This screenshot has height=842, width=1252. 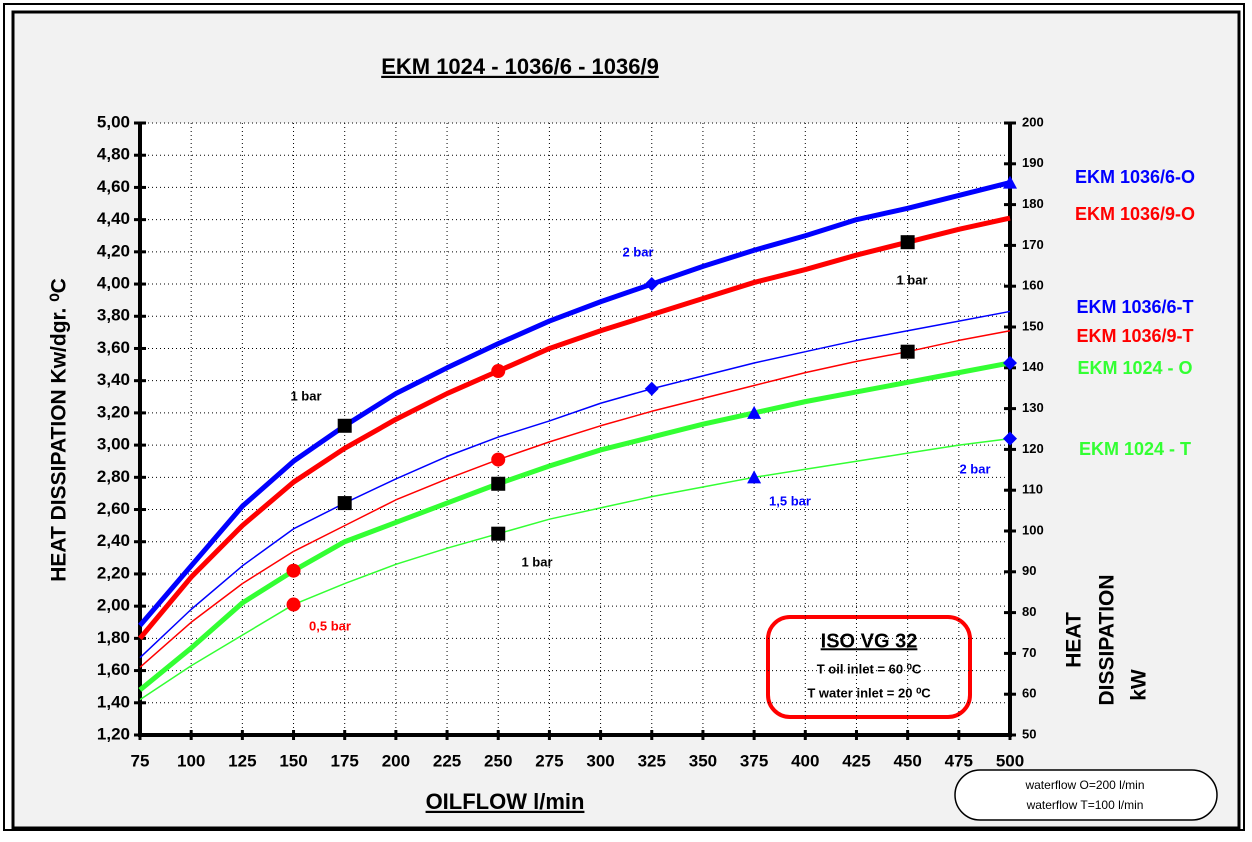 What do you see at coordinates (869, 641) in the screenshot?
I see `info-title: ISO VG 32` at bounding box center [869, 641].